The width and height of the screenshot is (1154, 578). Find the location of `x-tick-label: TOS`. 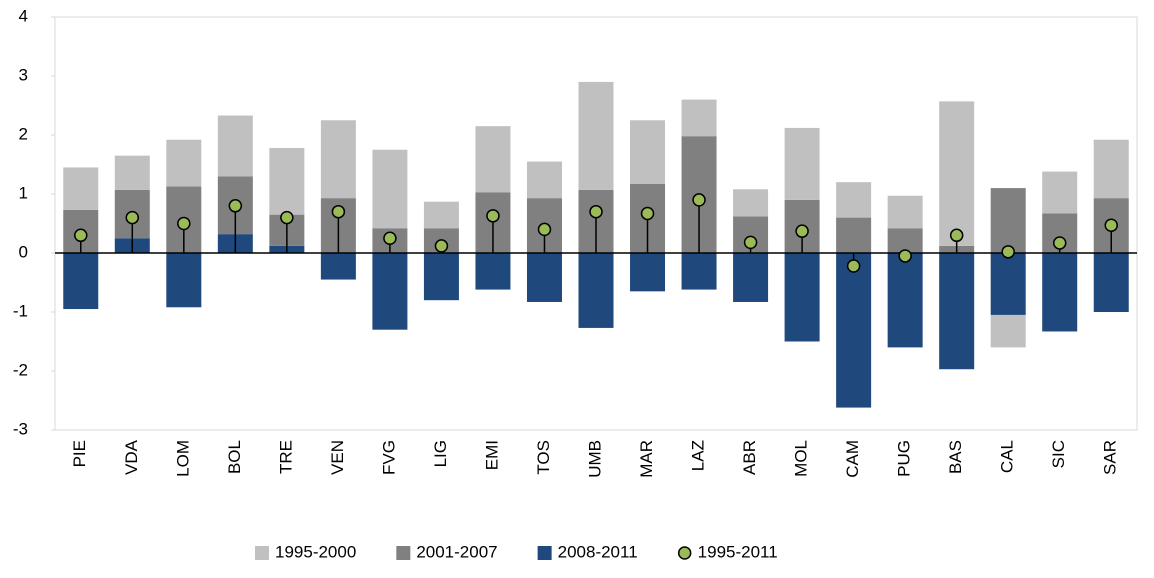

x-tick-label: TOS is located at coordinates (543, 457).